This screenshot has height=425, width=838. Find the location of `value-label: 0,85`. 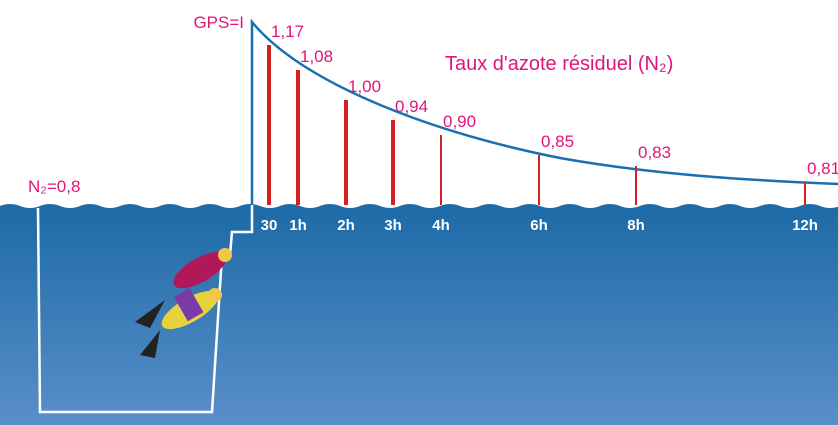

value-label: 0,85 is located at coordinates (557, 141).